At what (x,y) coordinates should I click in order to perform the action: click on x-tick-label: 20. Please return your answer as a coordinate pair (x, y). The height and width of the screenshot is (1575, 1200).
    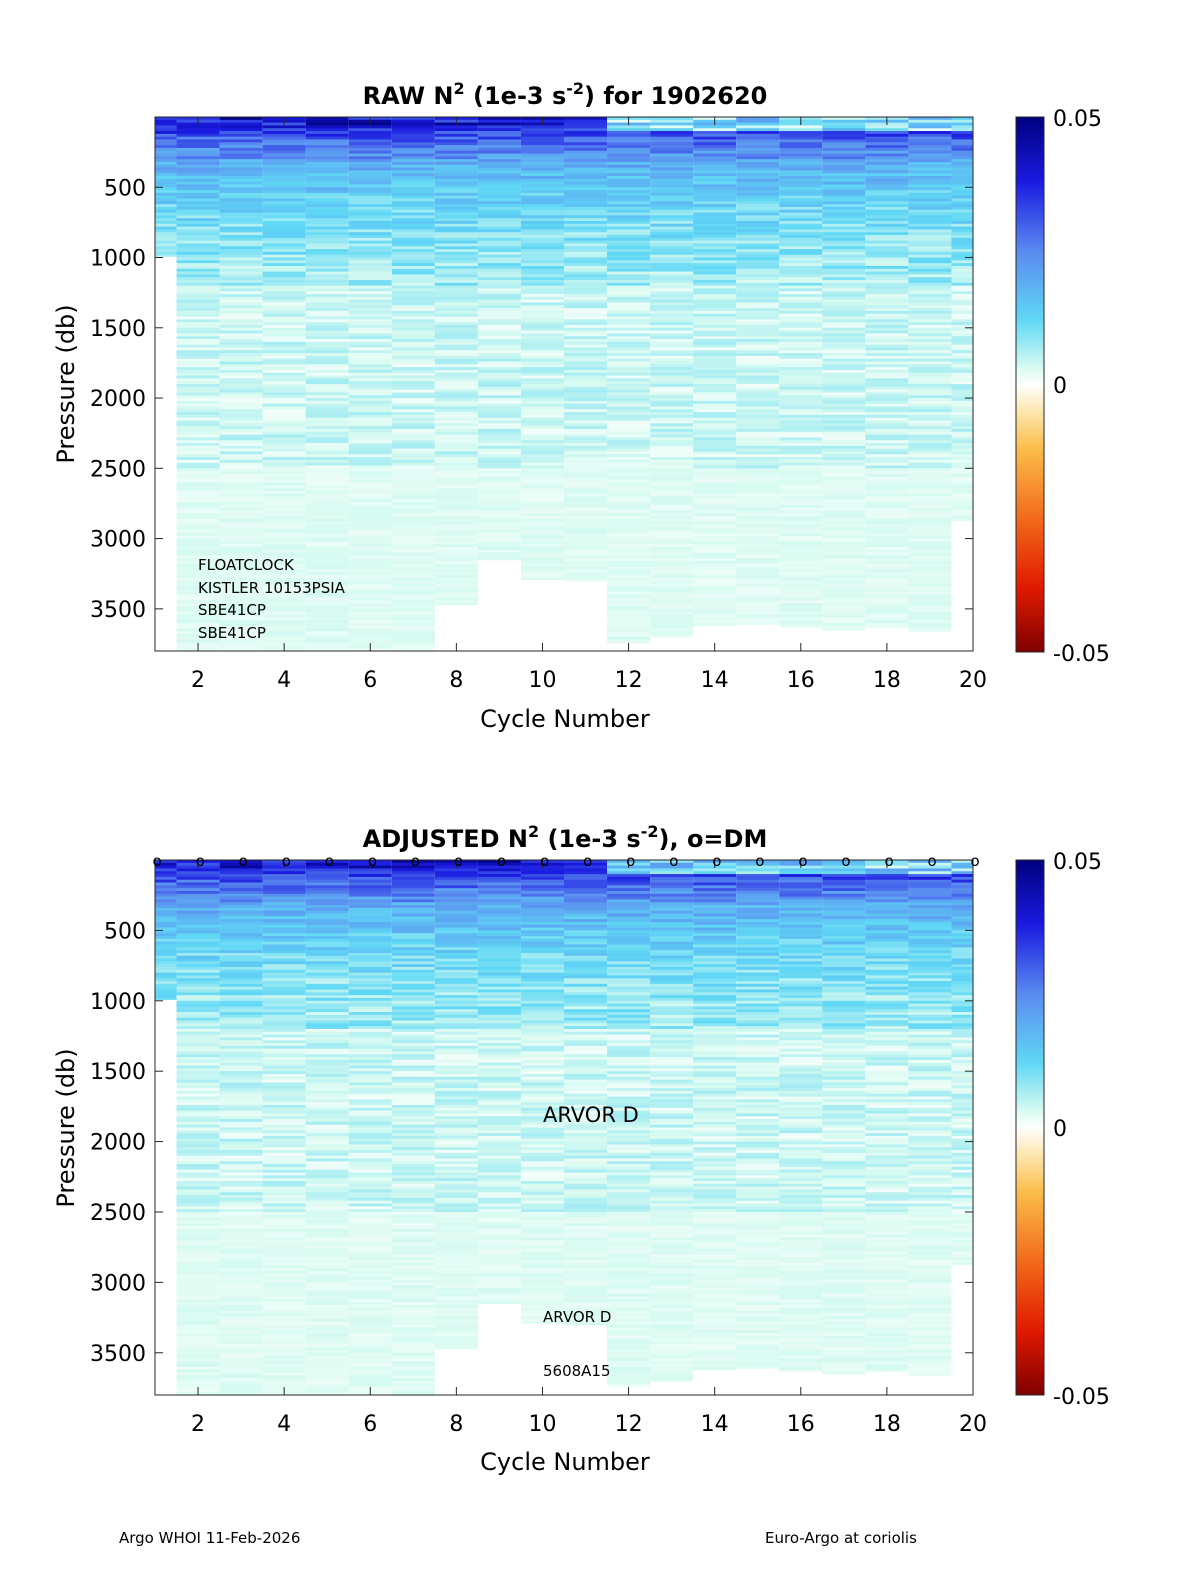
    Looking at the image, I should click on (973, 680).